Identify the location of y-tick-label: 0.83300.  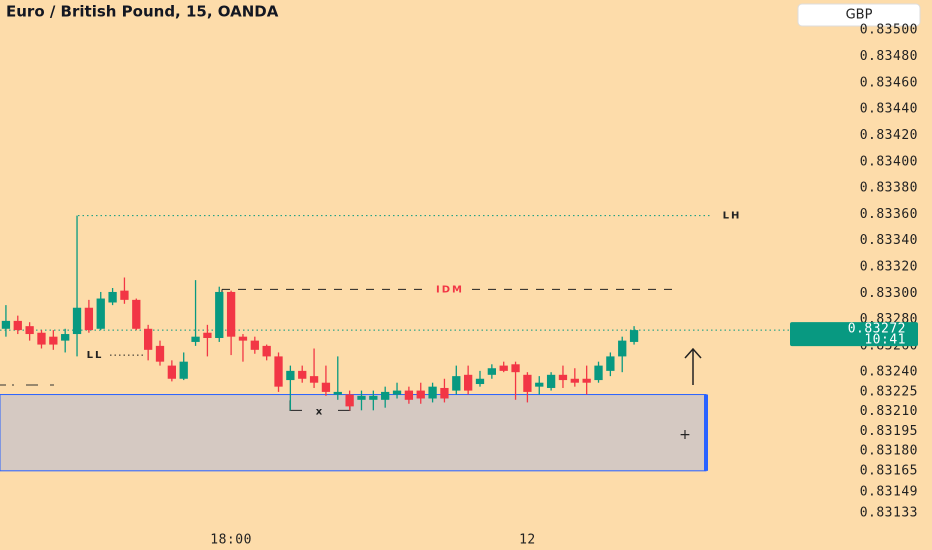
(889, 293).